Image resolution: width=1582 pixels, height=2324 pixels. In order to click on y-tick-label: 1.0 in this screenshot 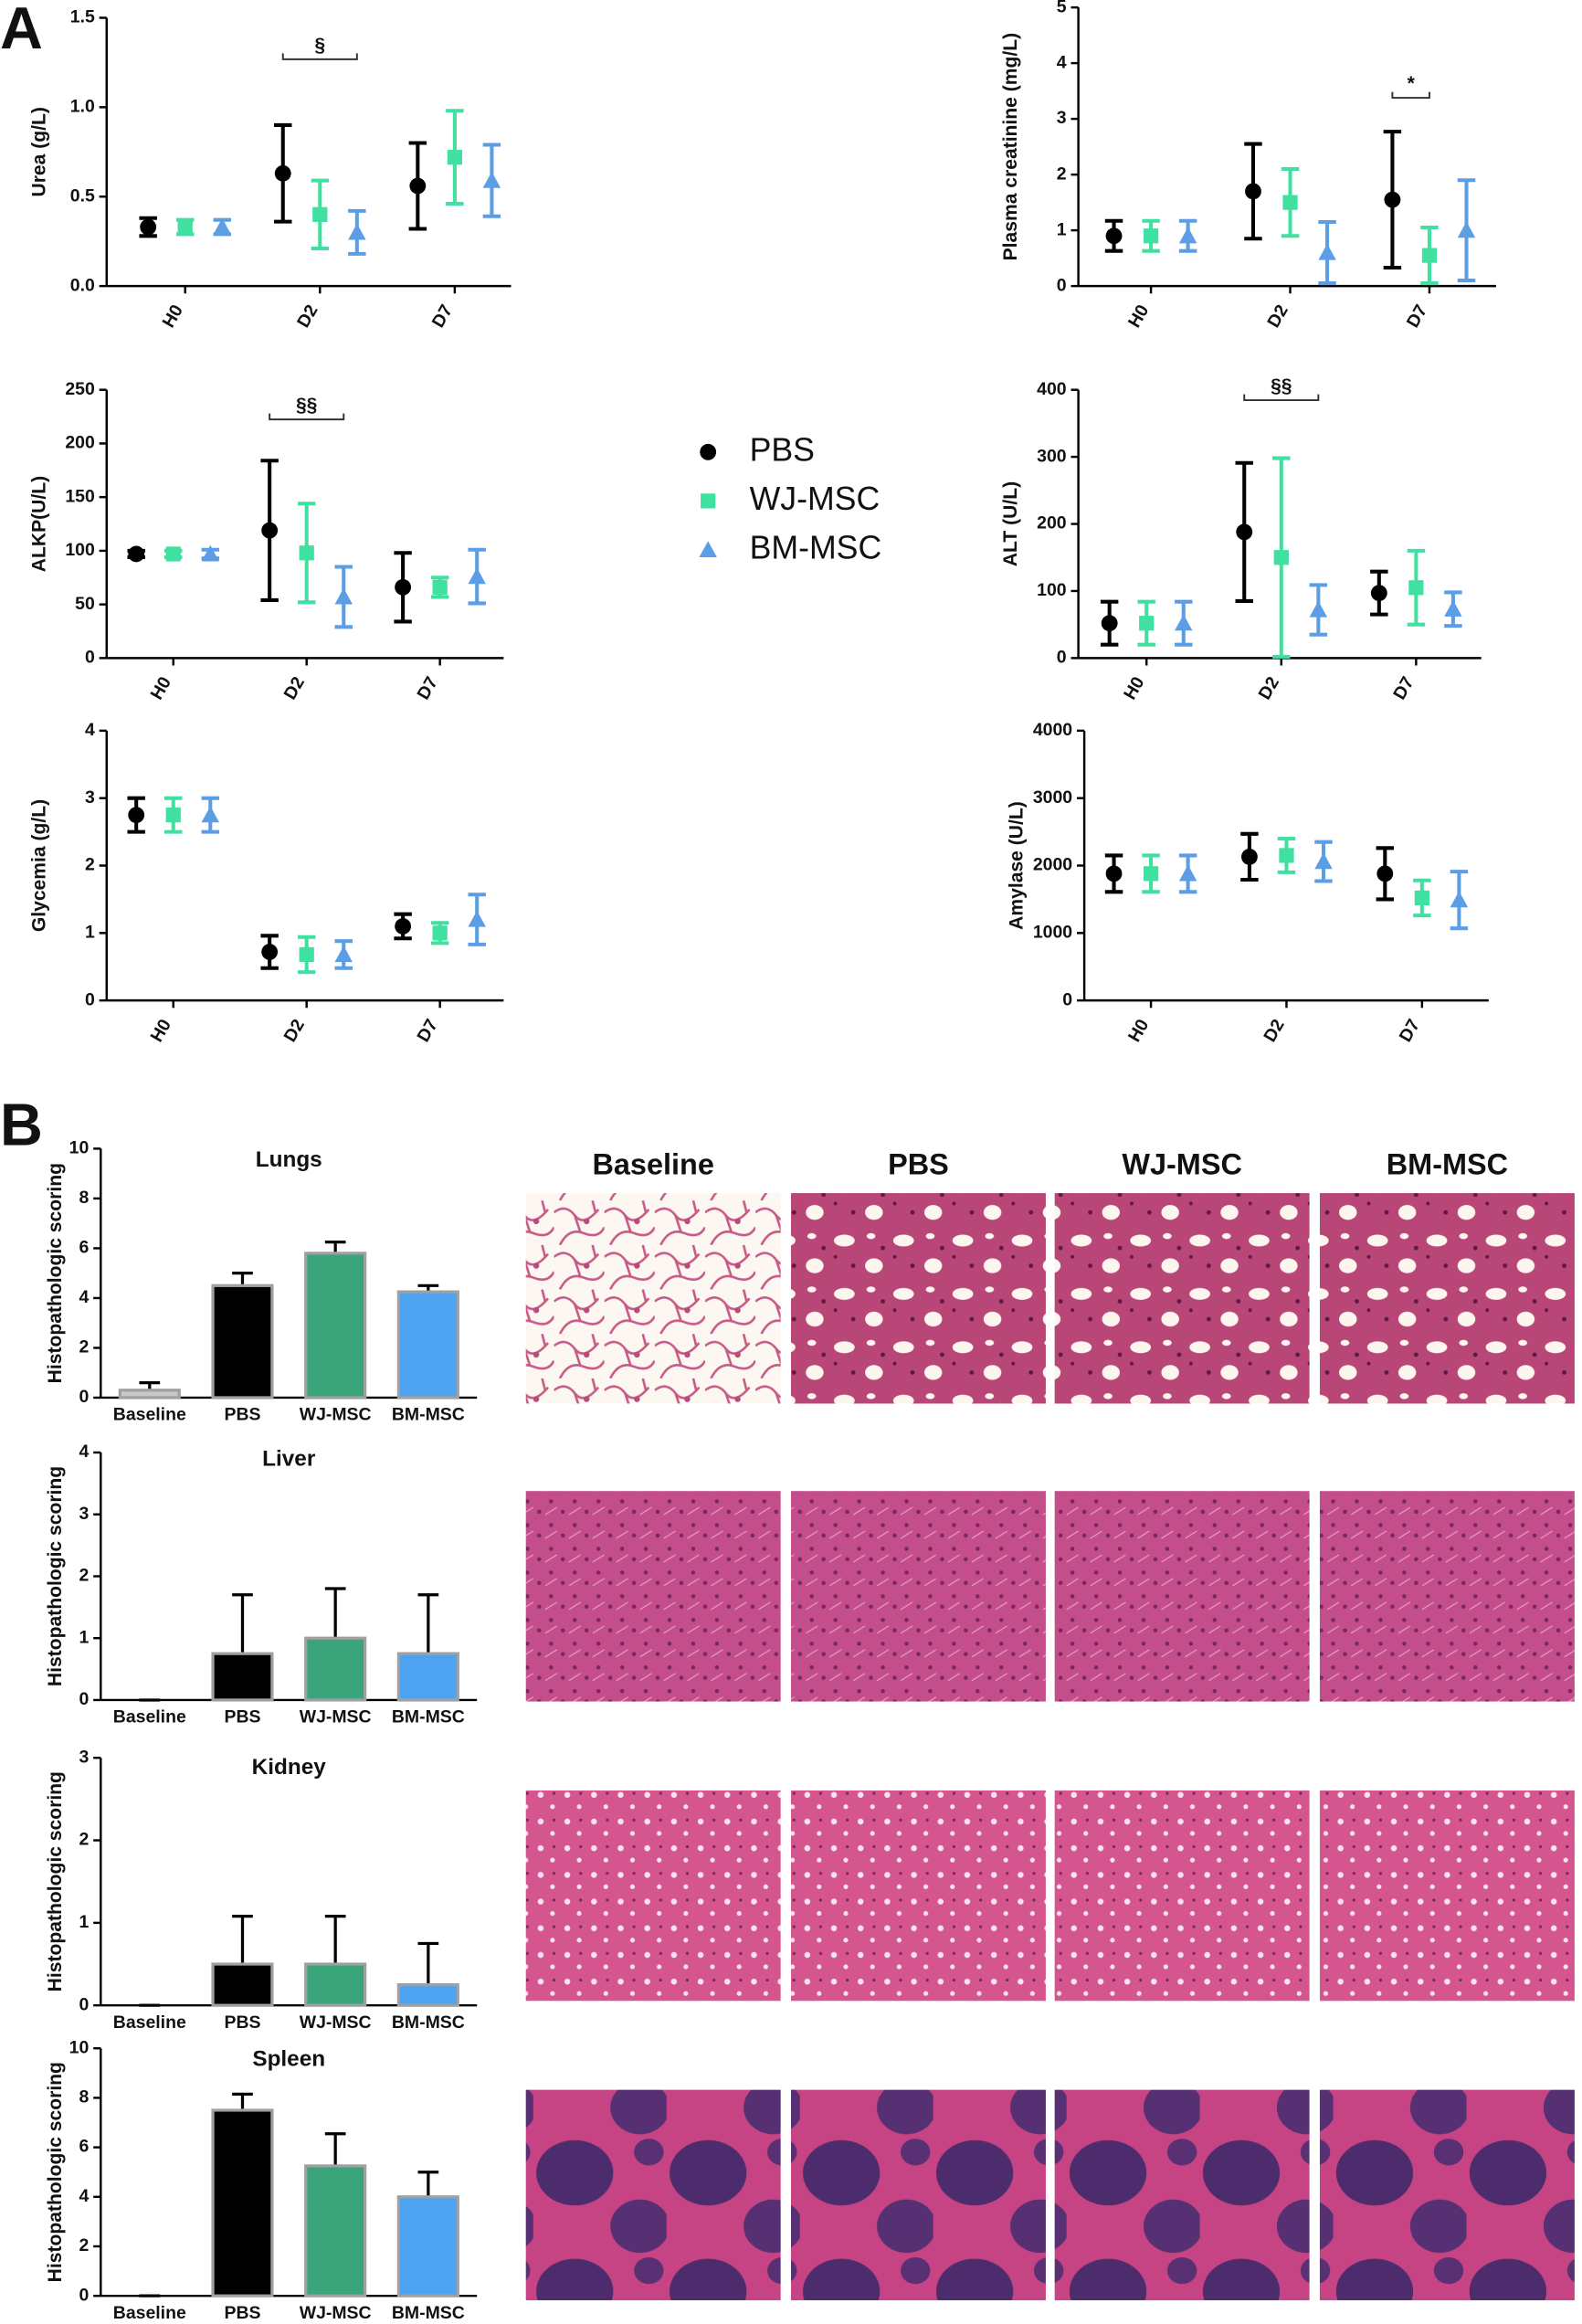, I will do `click(83, 106)`.